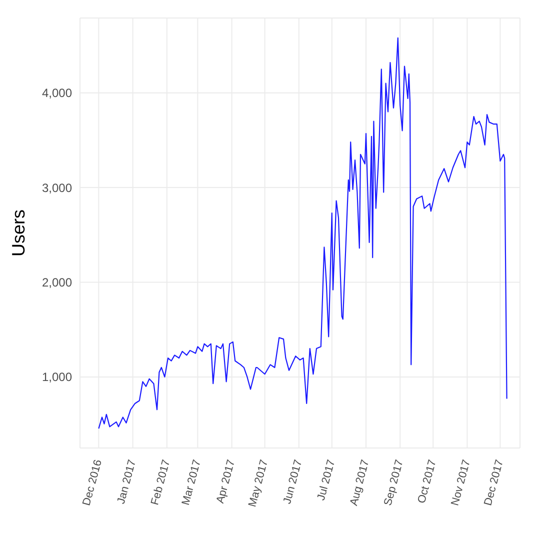 The width and height of the screenshot is (534, 538). I want to click on x-tick-label: May 2017, so click(258, 483).